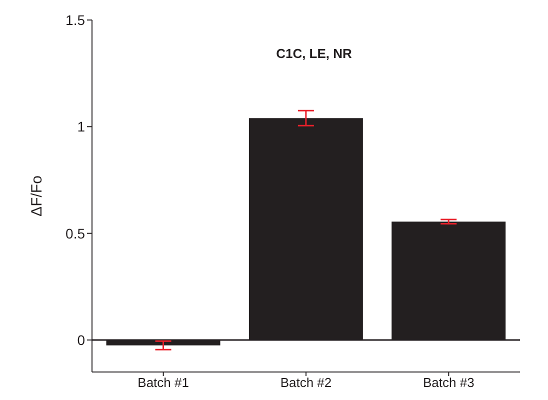  What do you see at coordinates (37, 196) in the screenshot?
I see `y-axis-title: ΔF/Fo` at bounding box center [37, 196].